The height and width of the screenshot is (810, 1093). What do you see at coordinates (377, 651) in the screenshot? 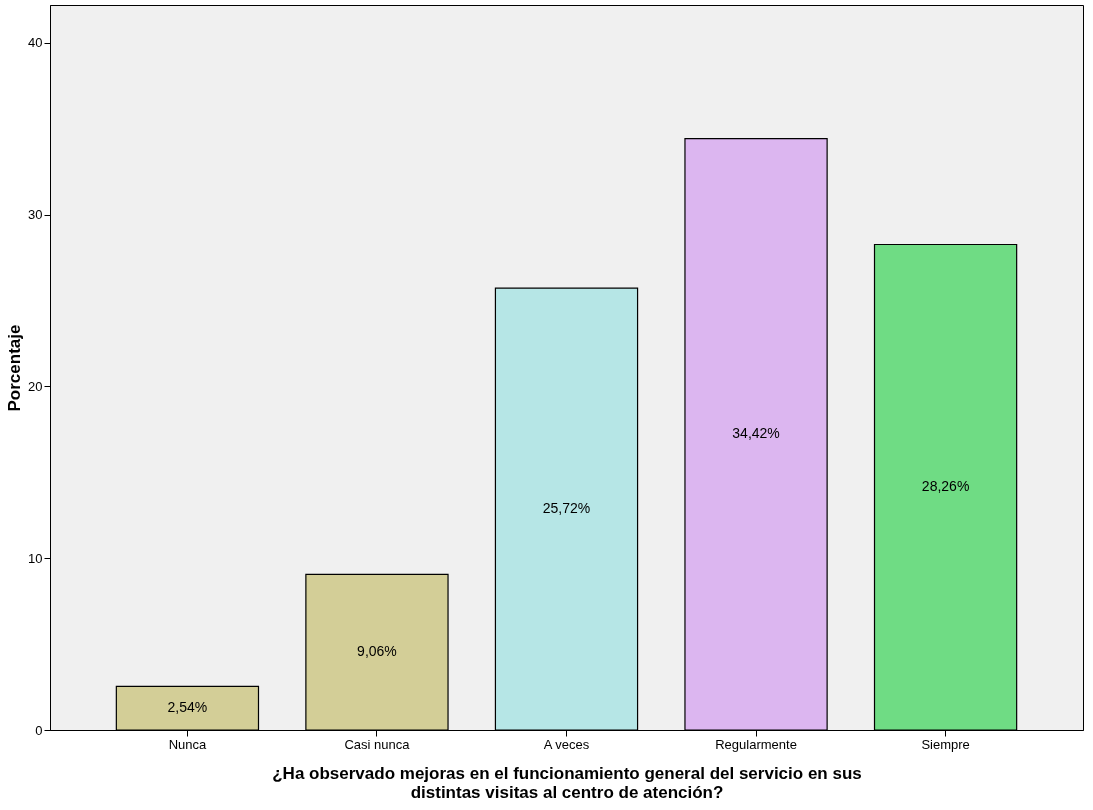
I see `data-label: 9,06%` at bounding box center [377, 651].